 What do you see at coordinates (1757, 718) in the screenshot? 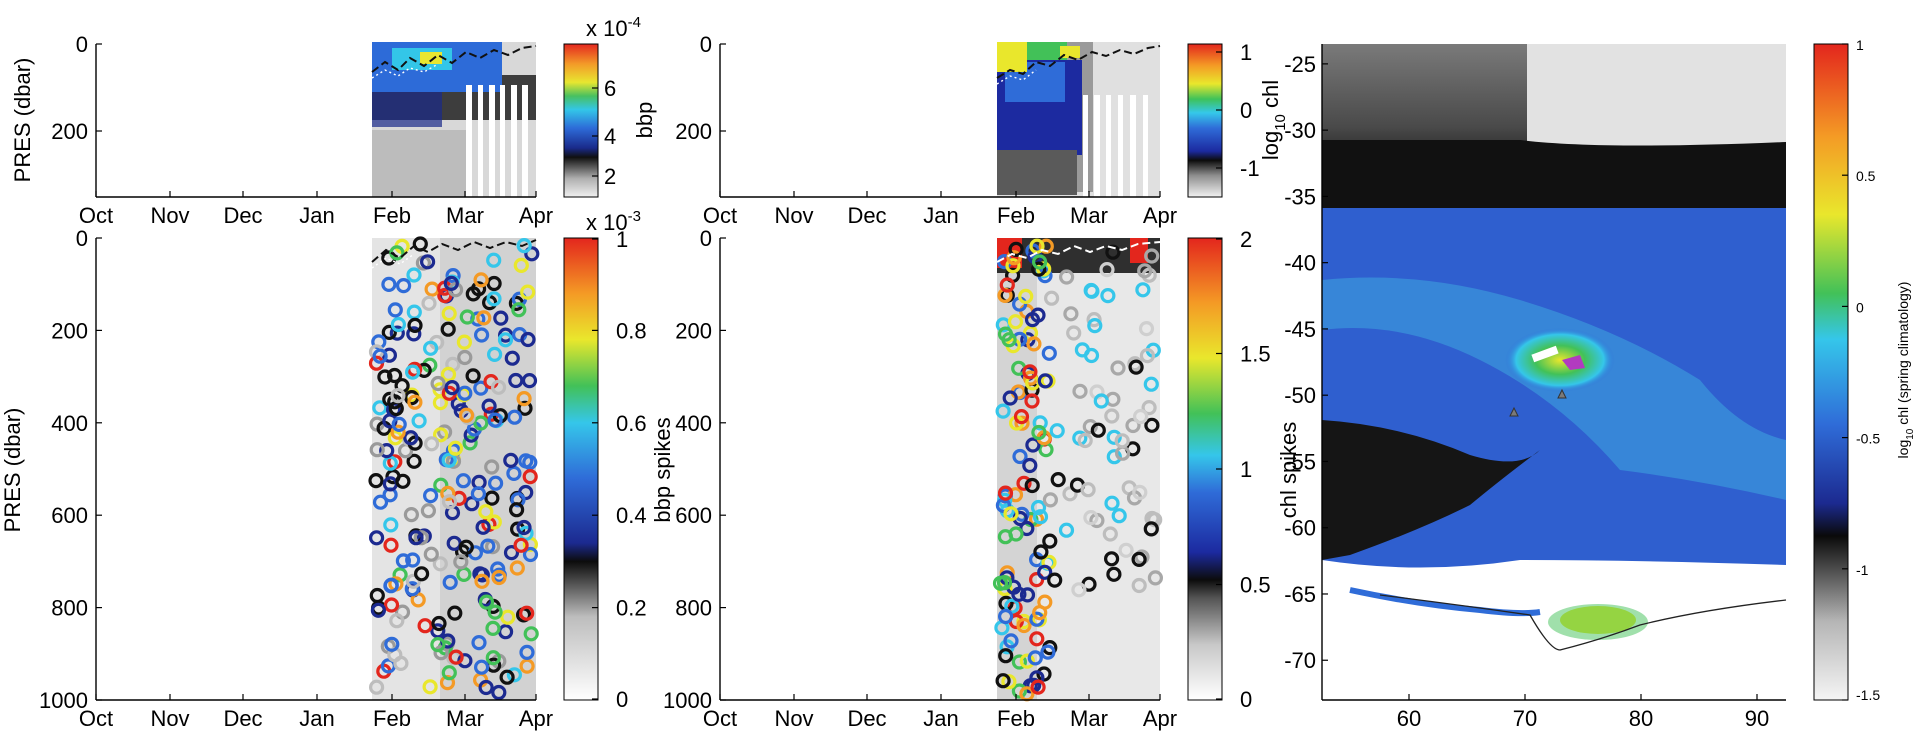
I see `map-xtick-label: 90` at bounding box center [1757, 718].